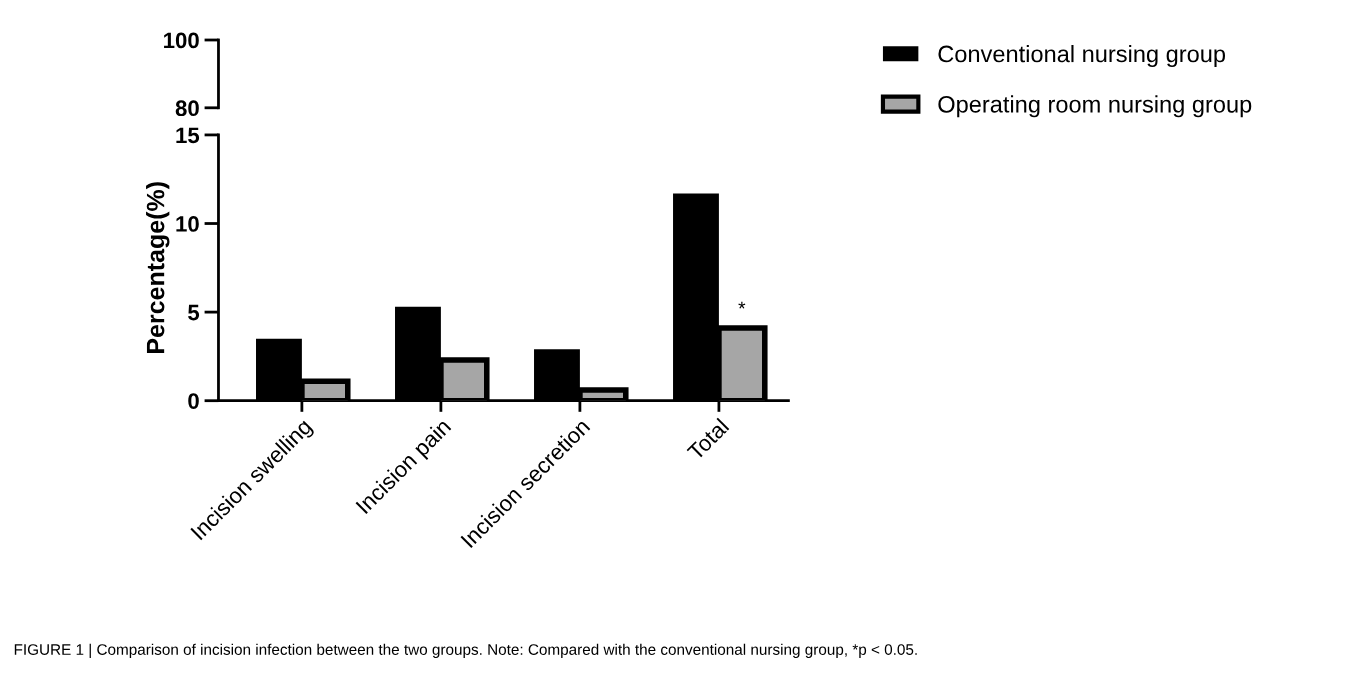  I want to click on y-tick-label: 15, so click(188, 135).